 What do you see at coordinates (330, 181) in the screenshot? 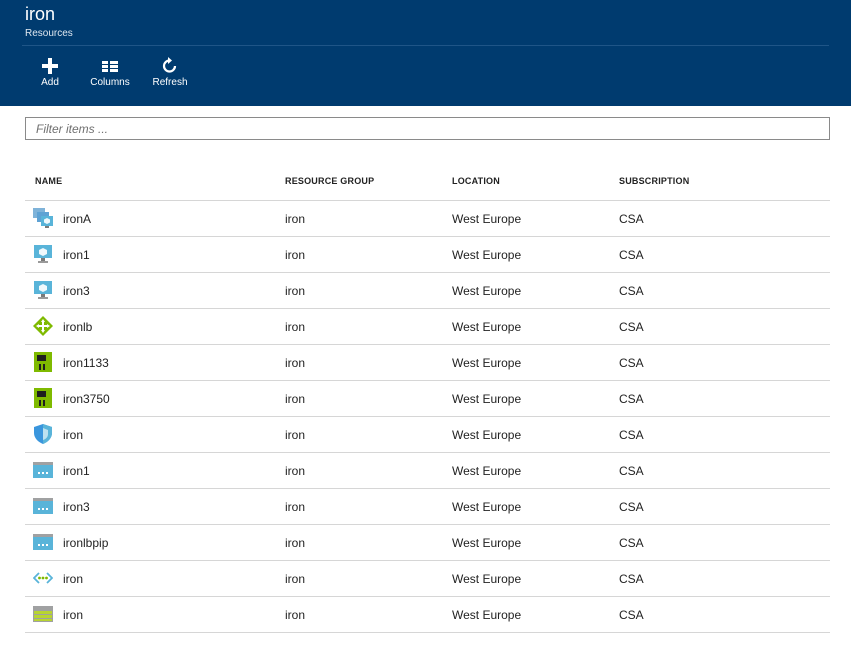
I see `column-header-resource-group: RESOURCE GROUP` at bounding box center [330, 181].